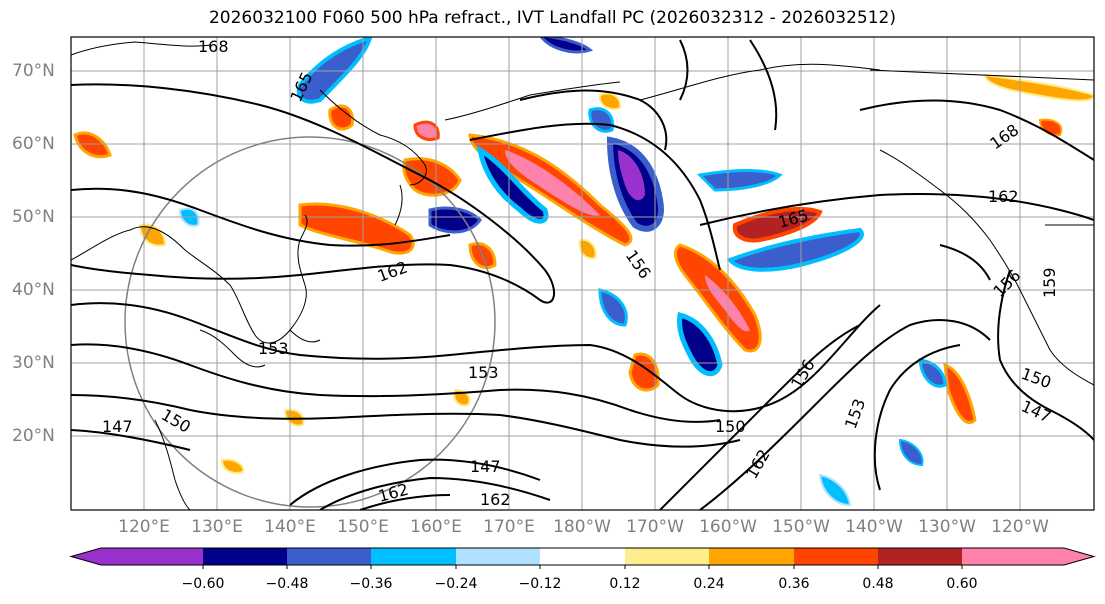  What do you see at coordinates (203, 584) in the screenshot?
I see `colorbar-tick-label: −0.60` at bounding box center [203, 584].